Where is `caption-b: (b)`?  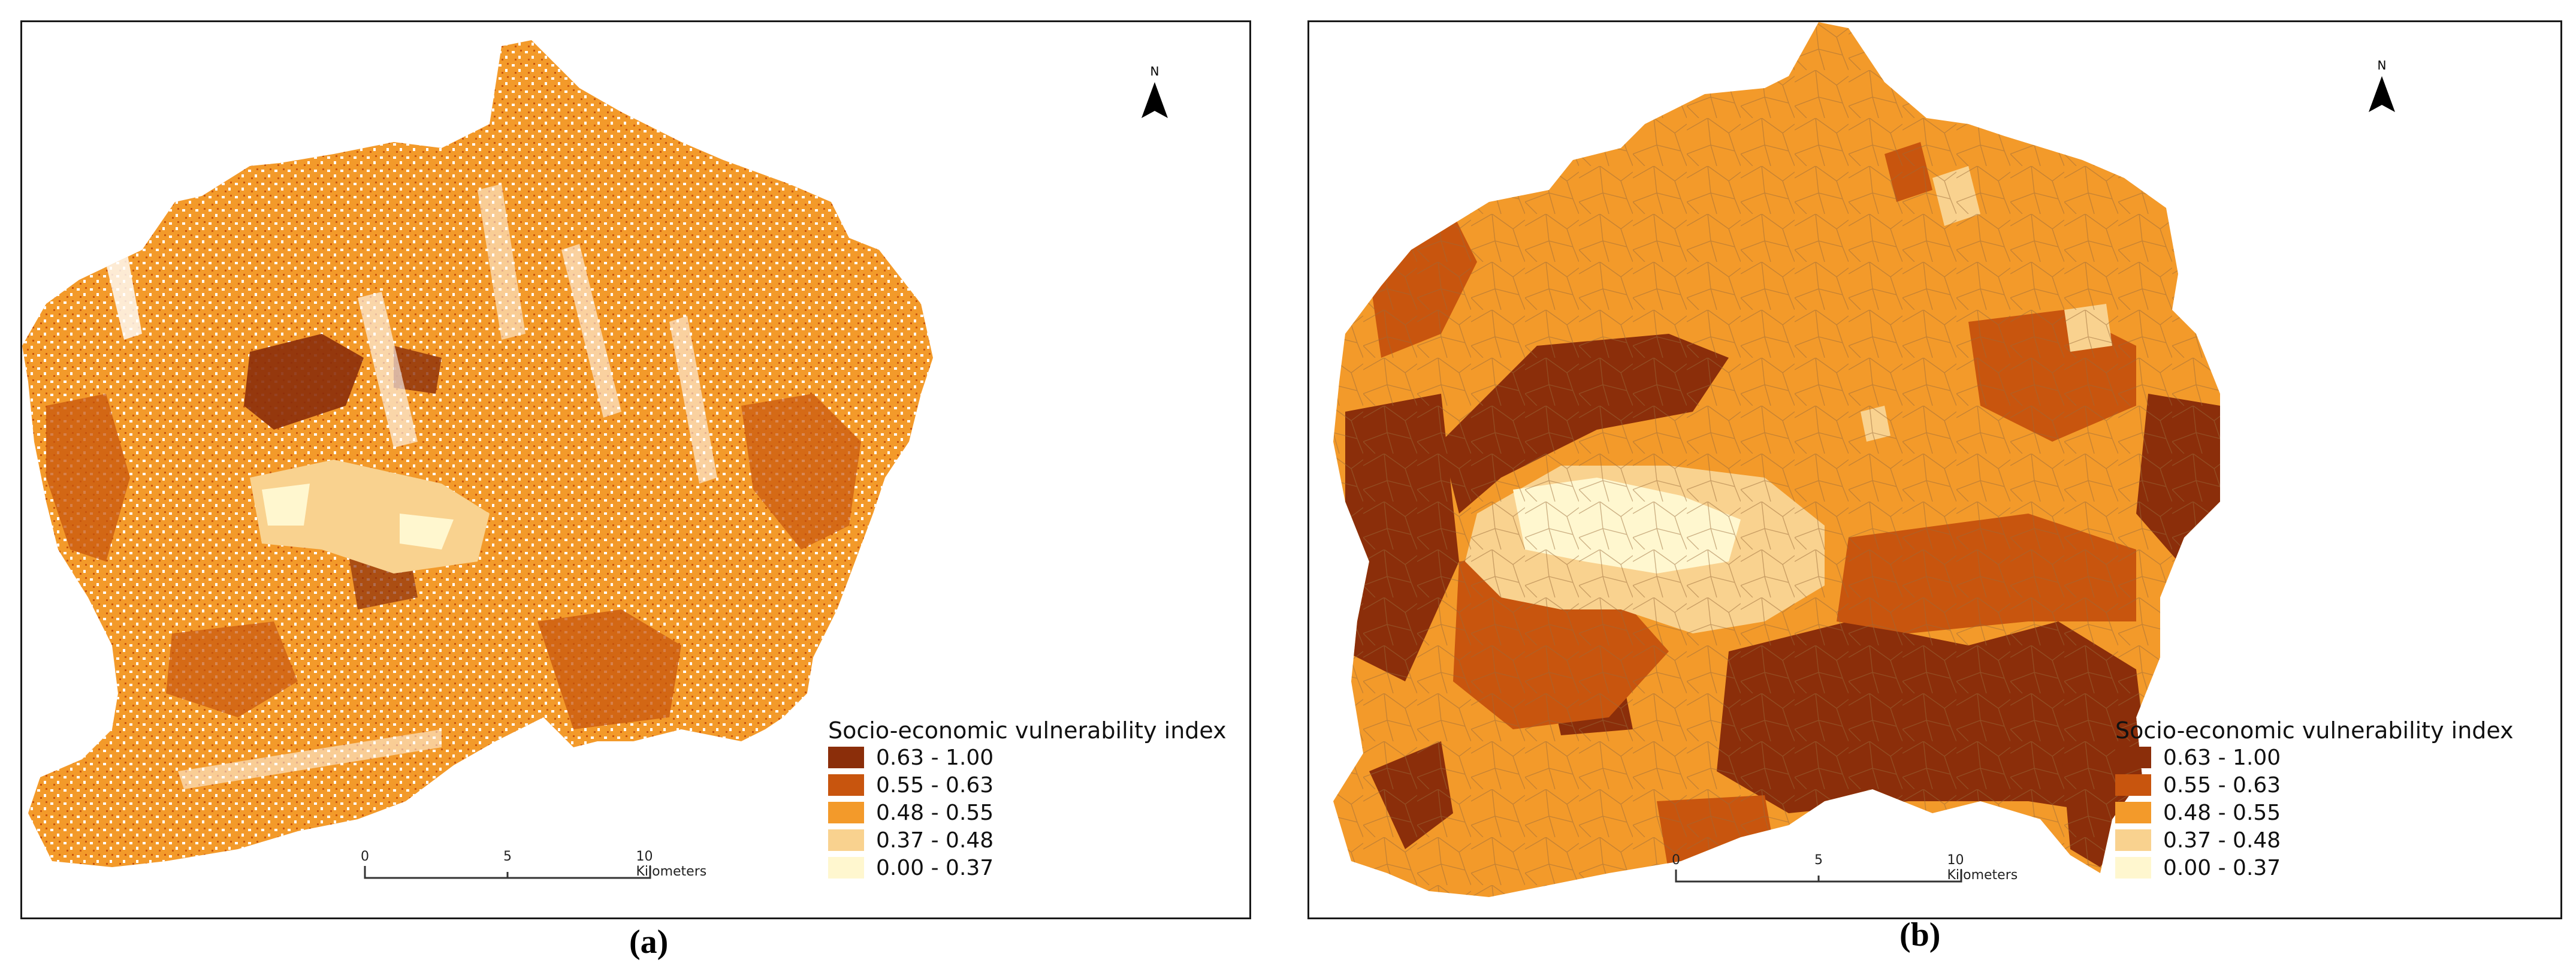 caption-b: (b) is located at coordinates (1920, 934).